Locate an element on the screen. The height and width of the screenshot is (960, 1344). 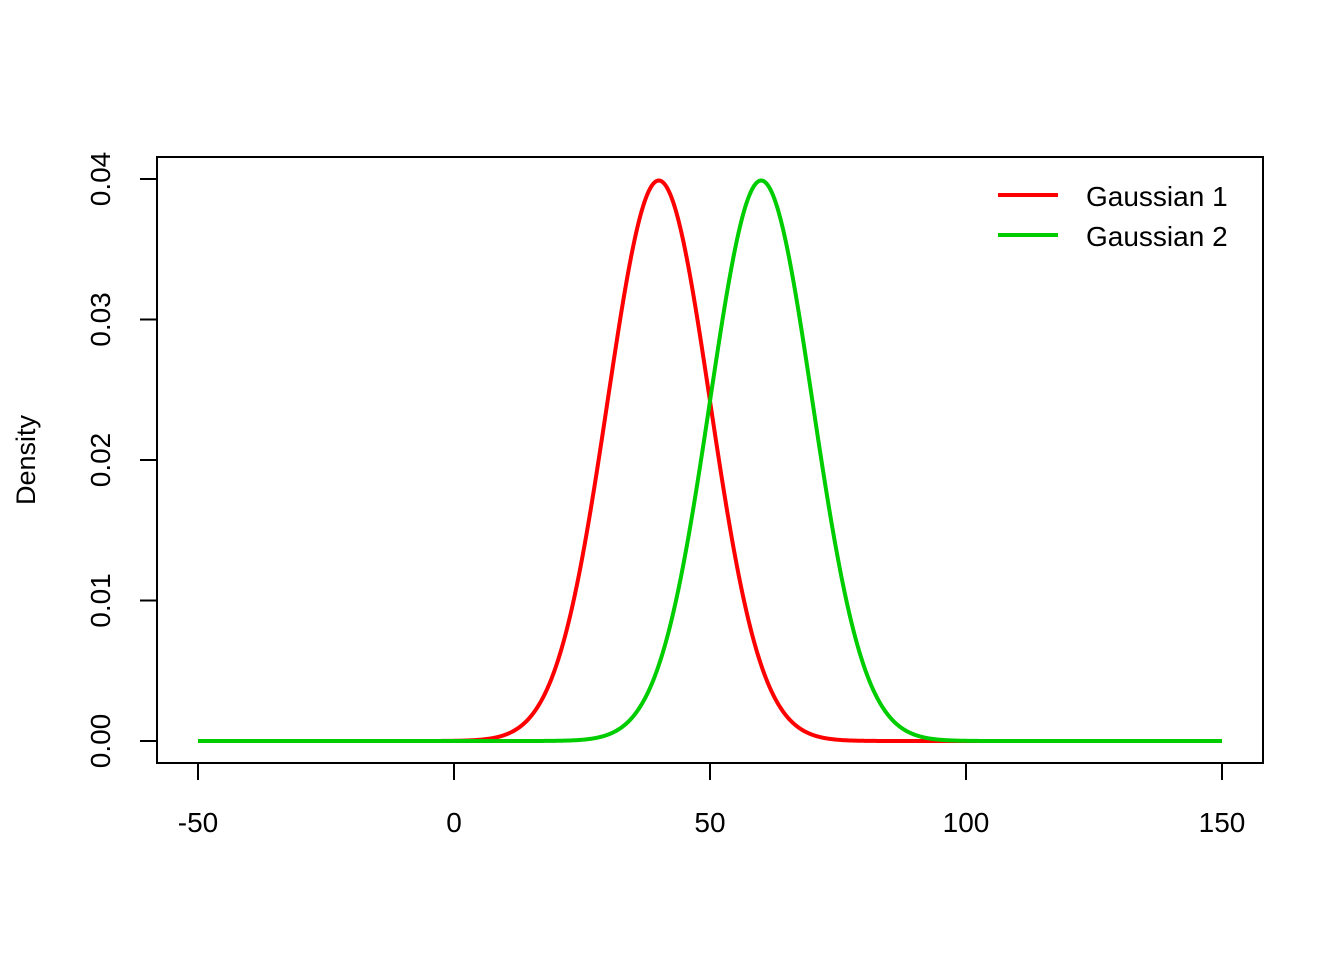
x-axis: -50 0 50 100 150 is located at coordinates (712, 800).